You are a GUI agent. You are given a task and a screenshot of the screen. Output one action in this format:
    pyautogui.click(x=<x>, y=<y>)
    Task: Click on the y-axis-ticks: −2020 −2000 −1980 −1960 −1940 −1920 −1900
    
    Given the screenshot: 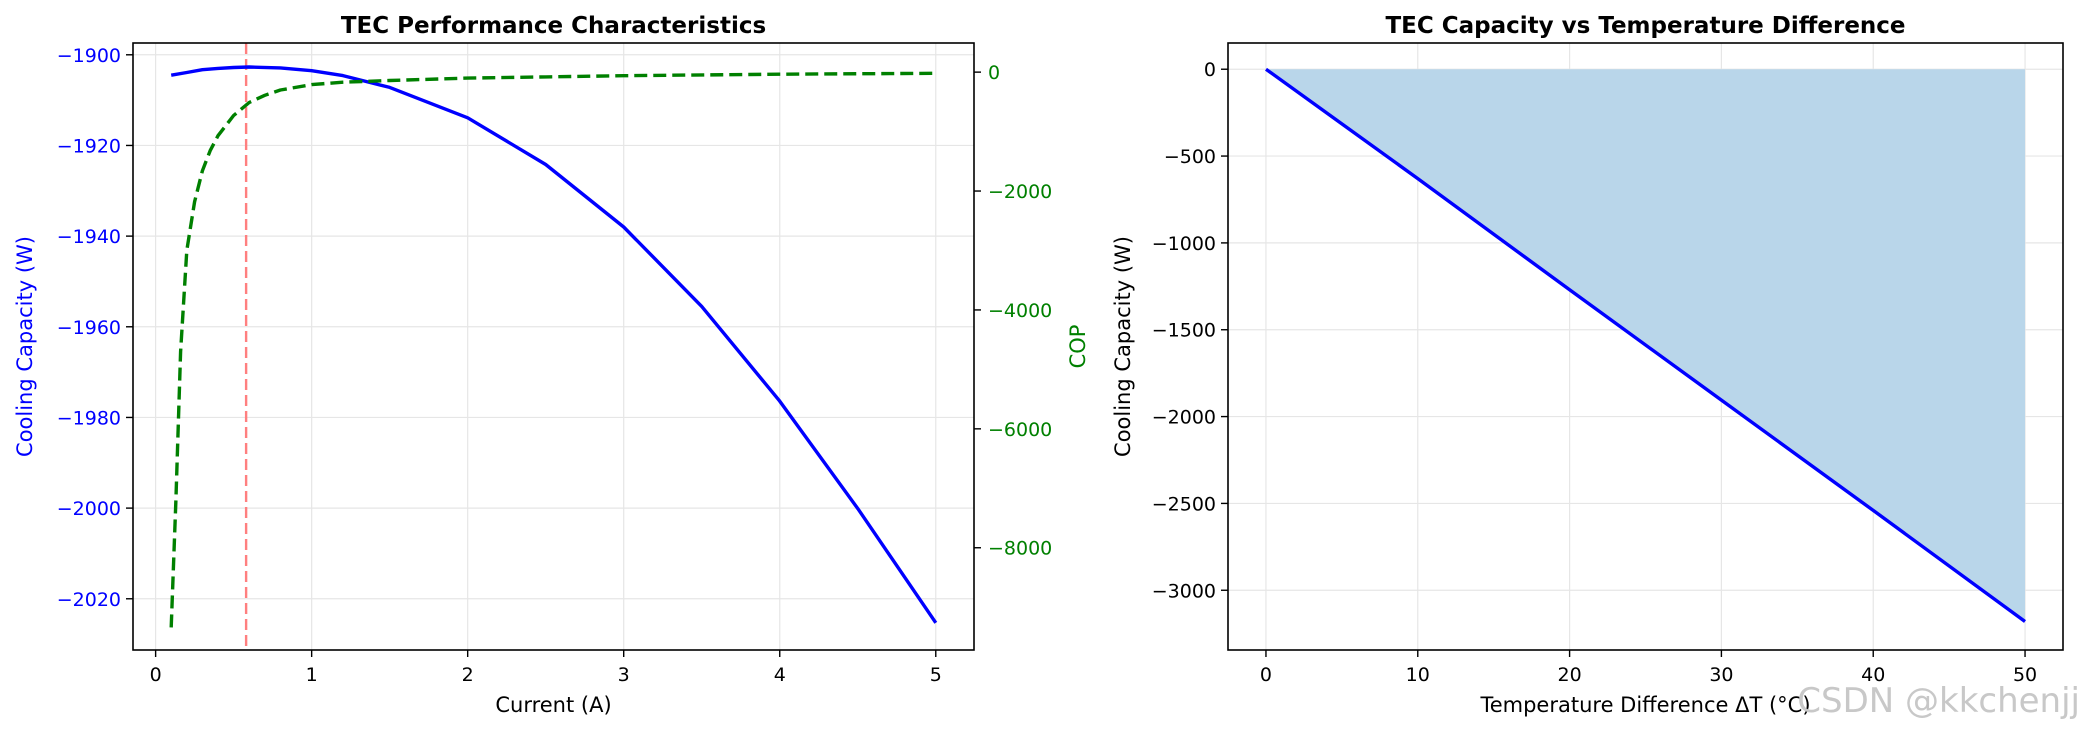 What is the action you would take?
    pyautogui.click(x=95, y=328)
    